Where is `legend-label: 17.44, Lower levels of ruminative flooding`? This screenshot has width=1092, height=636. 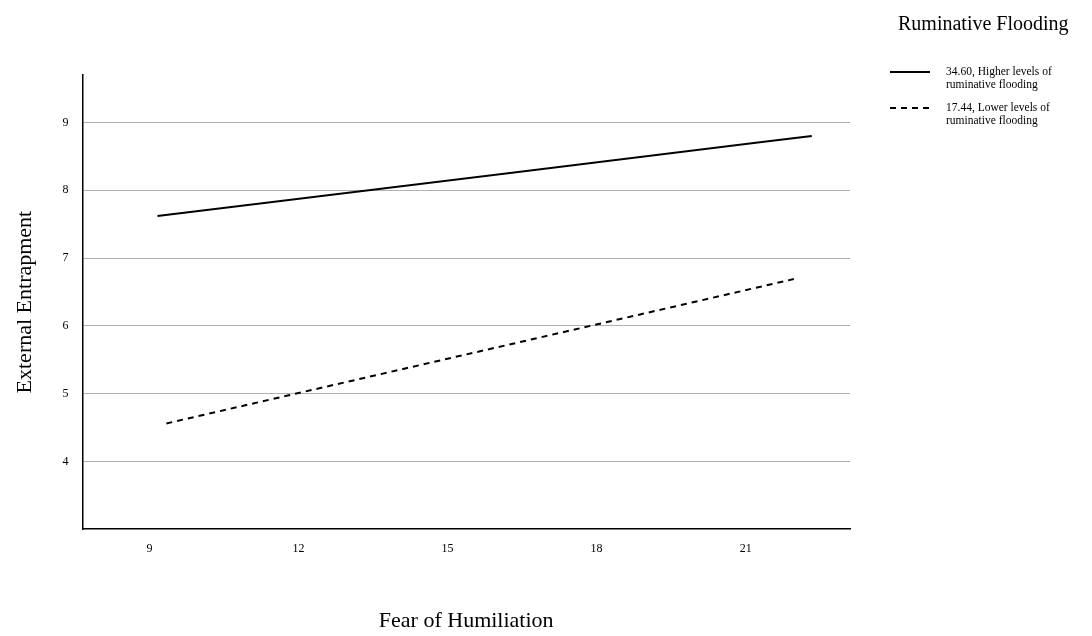
legend-label: 17.44, Lower levels of ruminative flooding is located at coordinates (998, 114).